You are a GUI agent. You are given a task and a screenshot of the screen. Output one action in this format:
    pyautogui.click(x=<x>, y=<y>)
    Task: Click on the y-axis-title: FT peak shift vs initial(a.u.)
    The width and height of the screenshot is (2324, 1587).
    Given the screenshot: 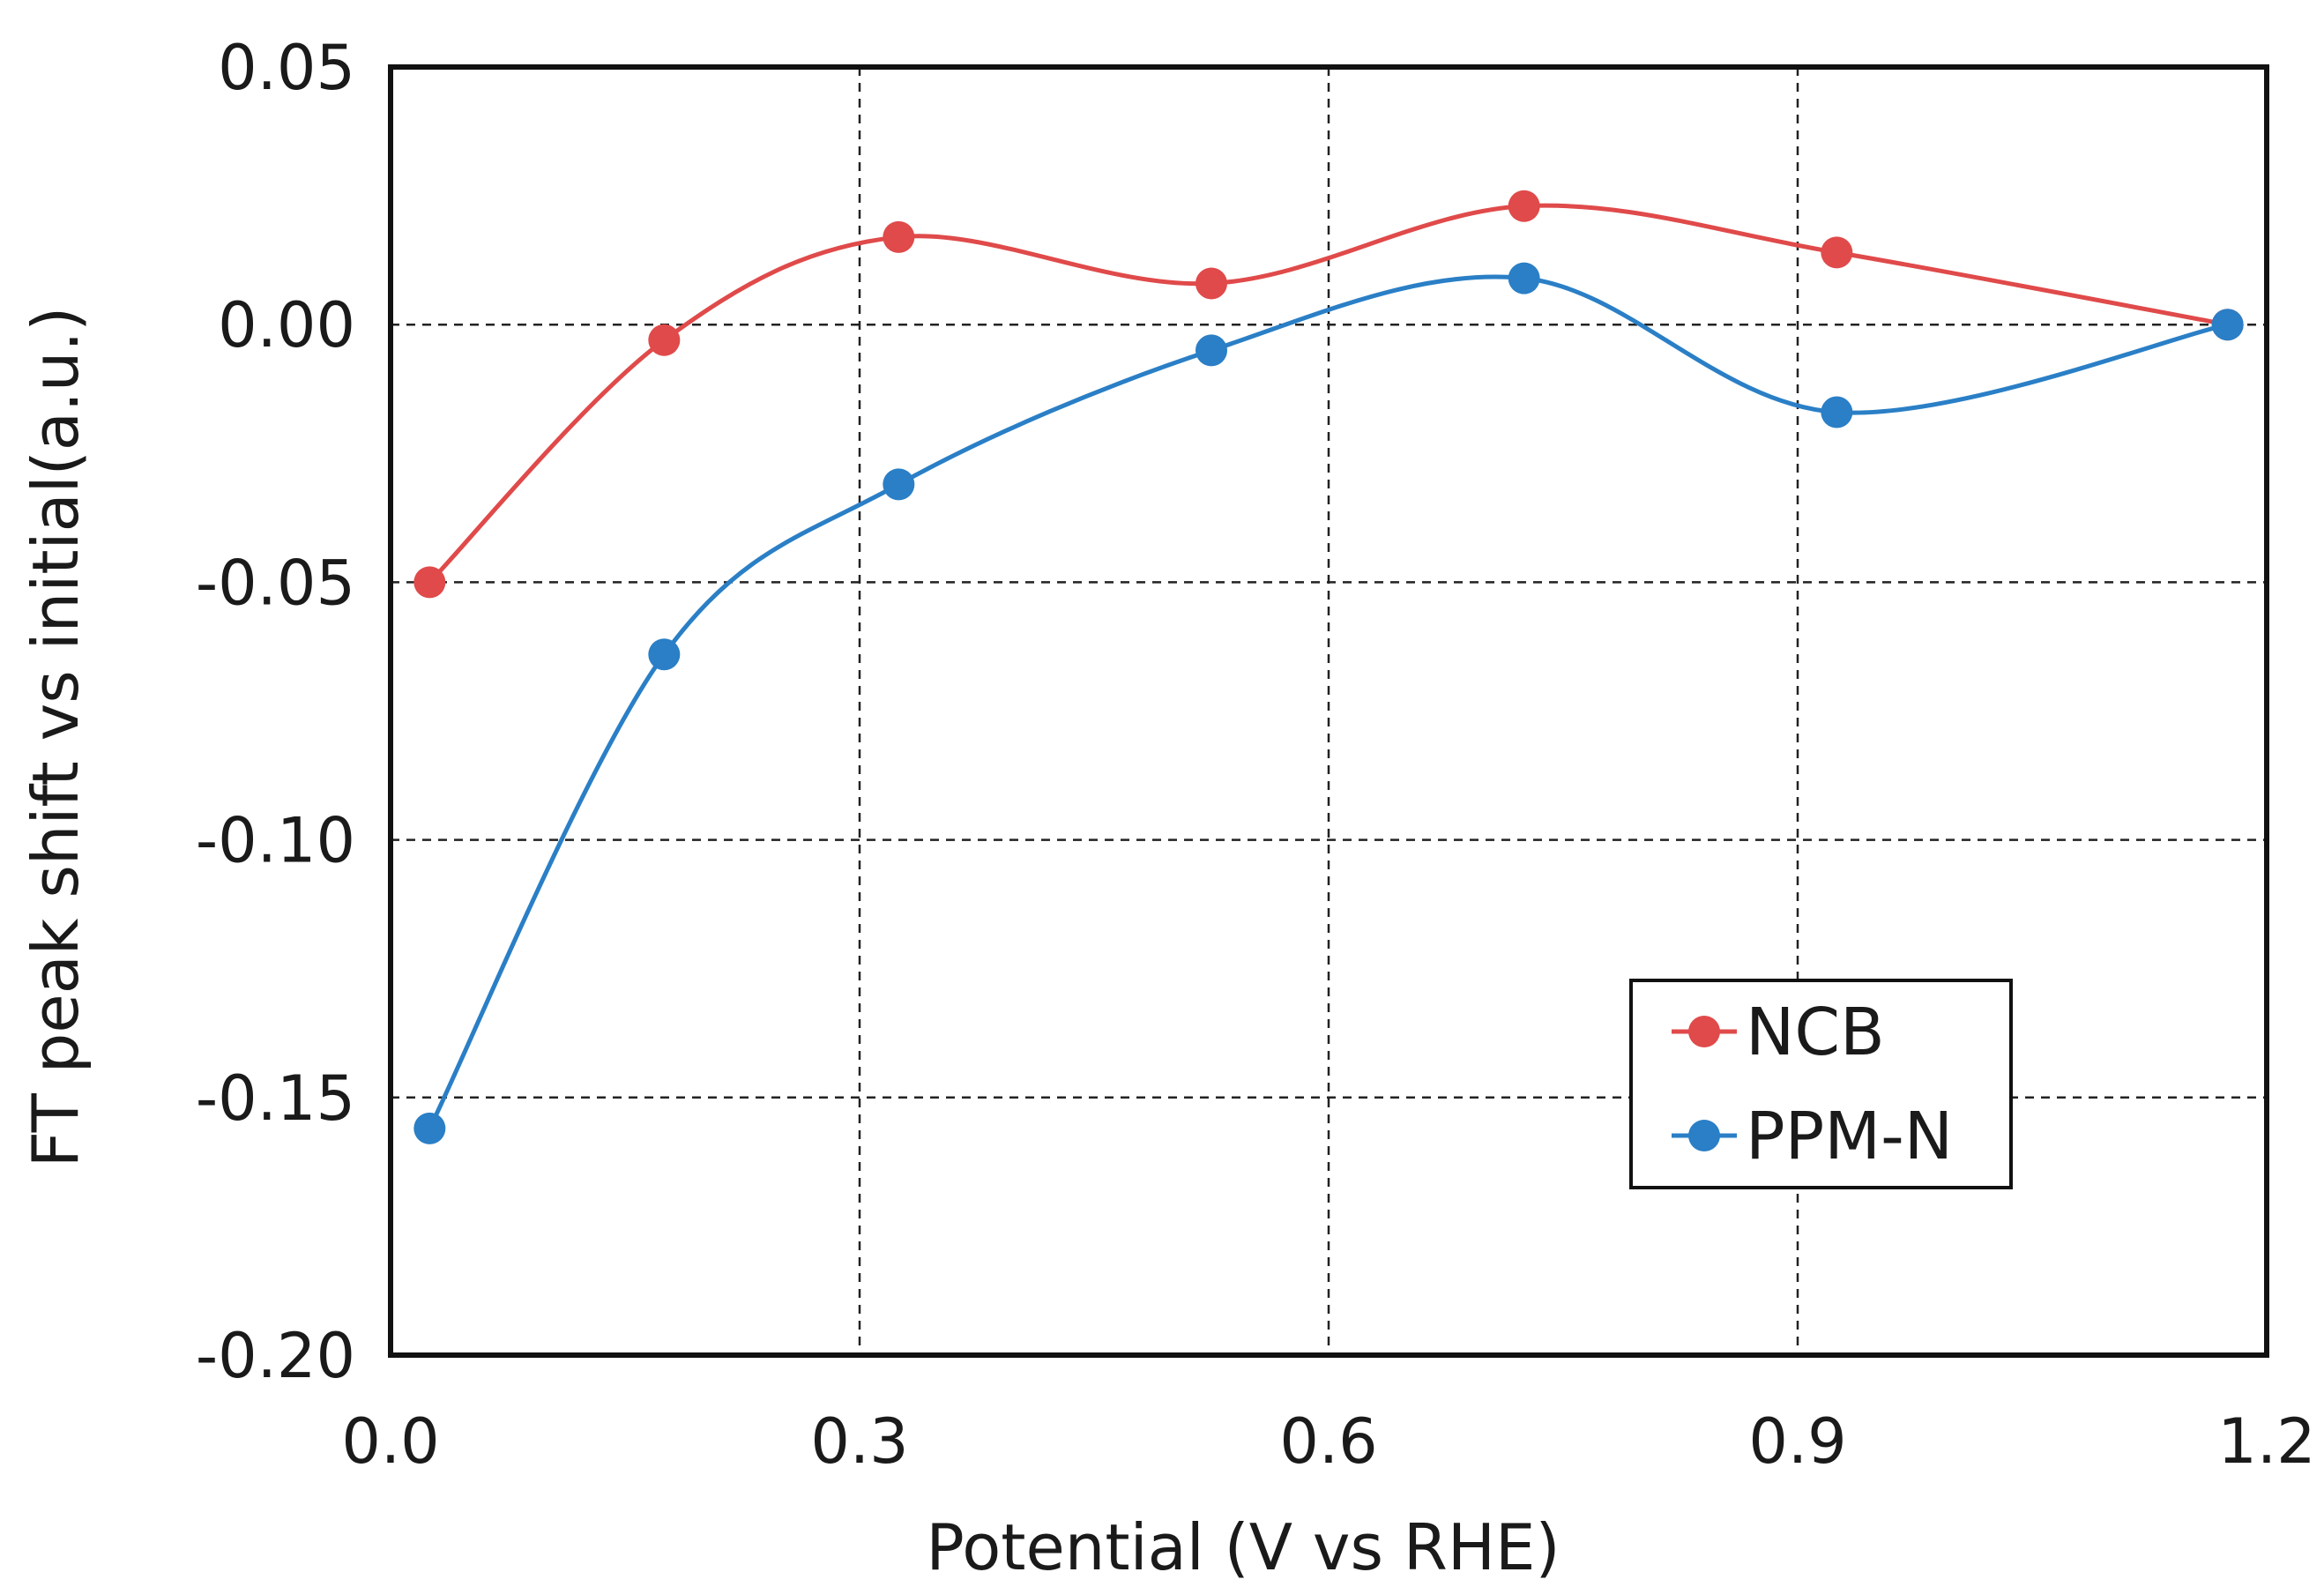 What is the action you would take?
    pyautogui.click(x=56, y=737)
    